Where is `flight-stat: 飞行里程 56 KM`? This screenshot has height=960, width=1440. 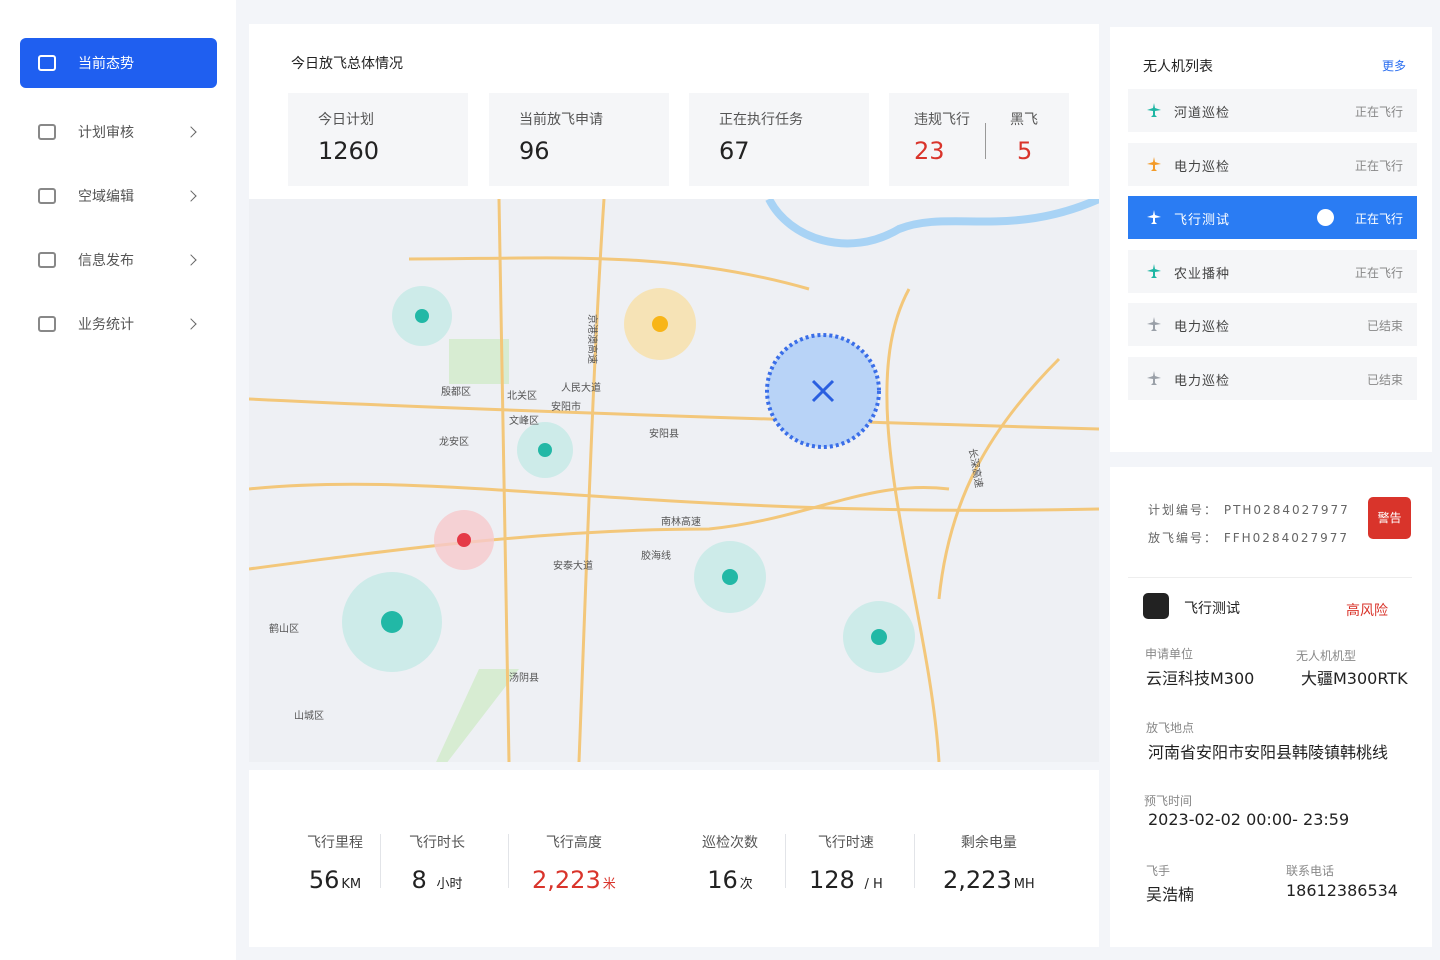 flight-stat: 飞行里程 56 KM is located at coordinates (335, 863).